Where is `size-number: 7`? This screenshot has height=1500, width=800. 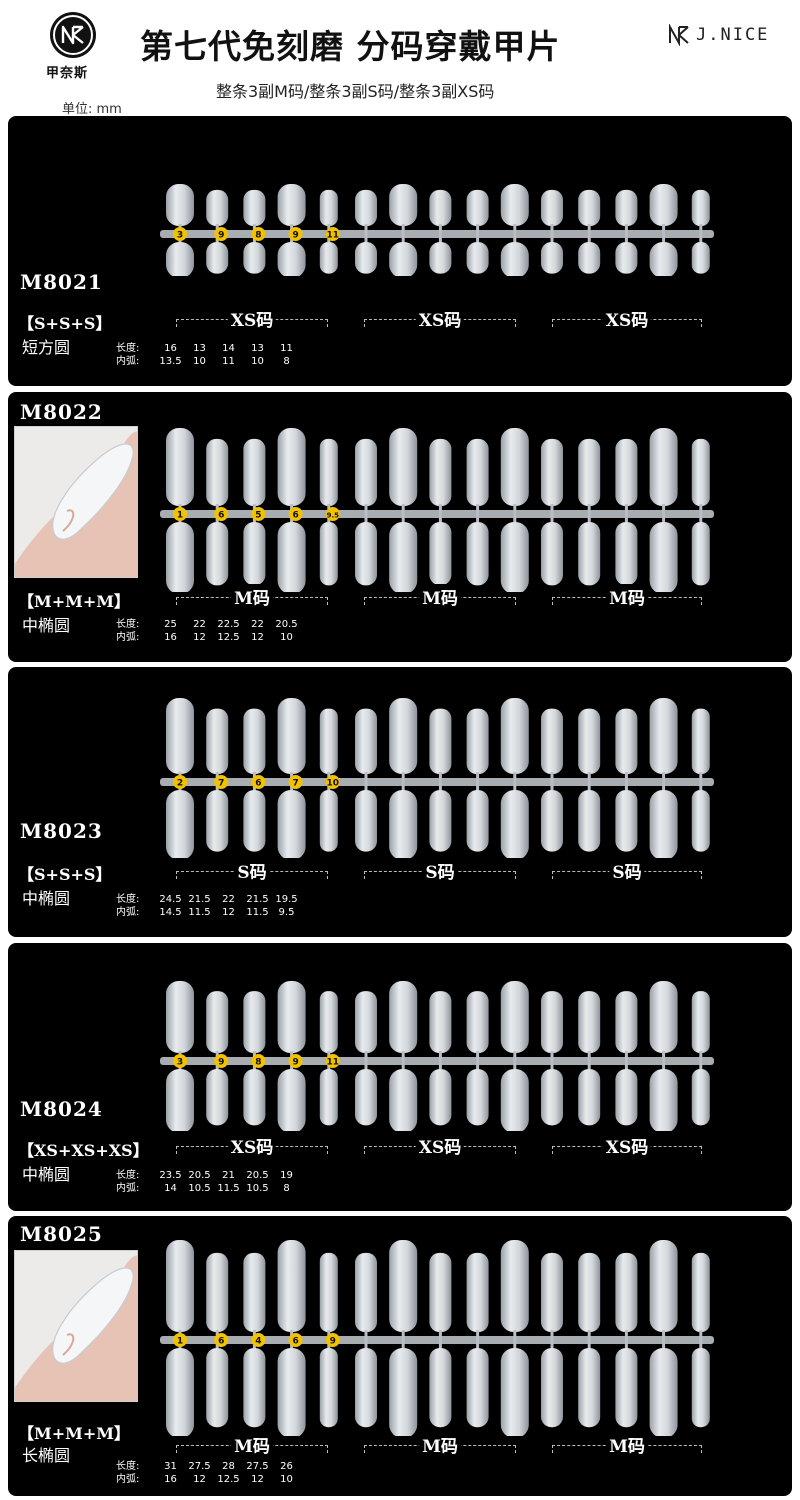 size-number: 7 is located at coordinates (221, 784).